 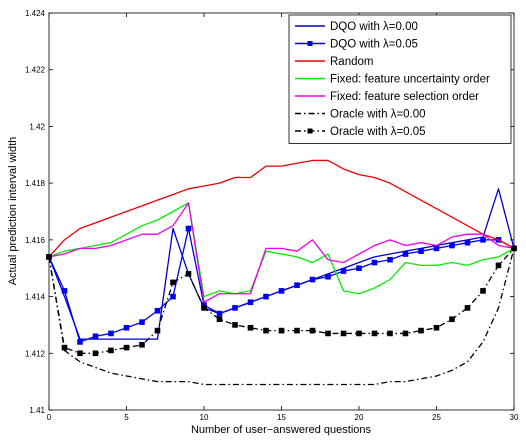 I want to click on legend-label-4: Fixed: feature selection order, so click(x=404, y=97).